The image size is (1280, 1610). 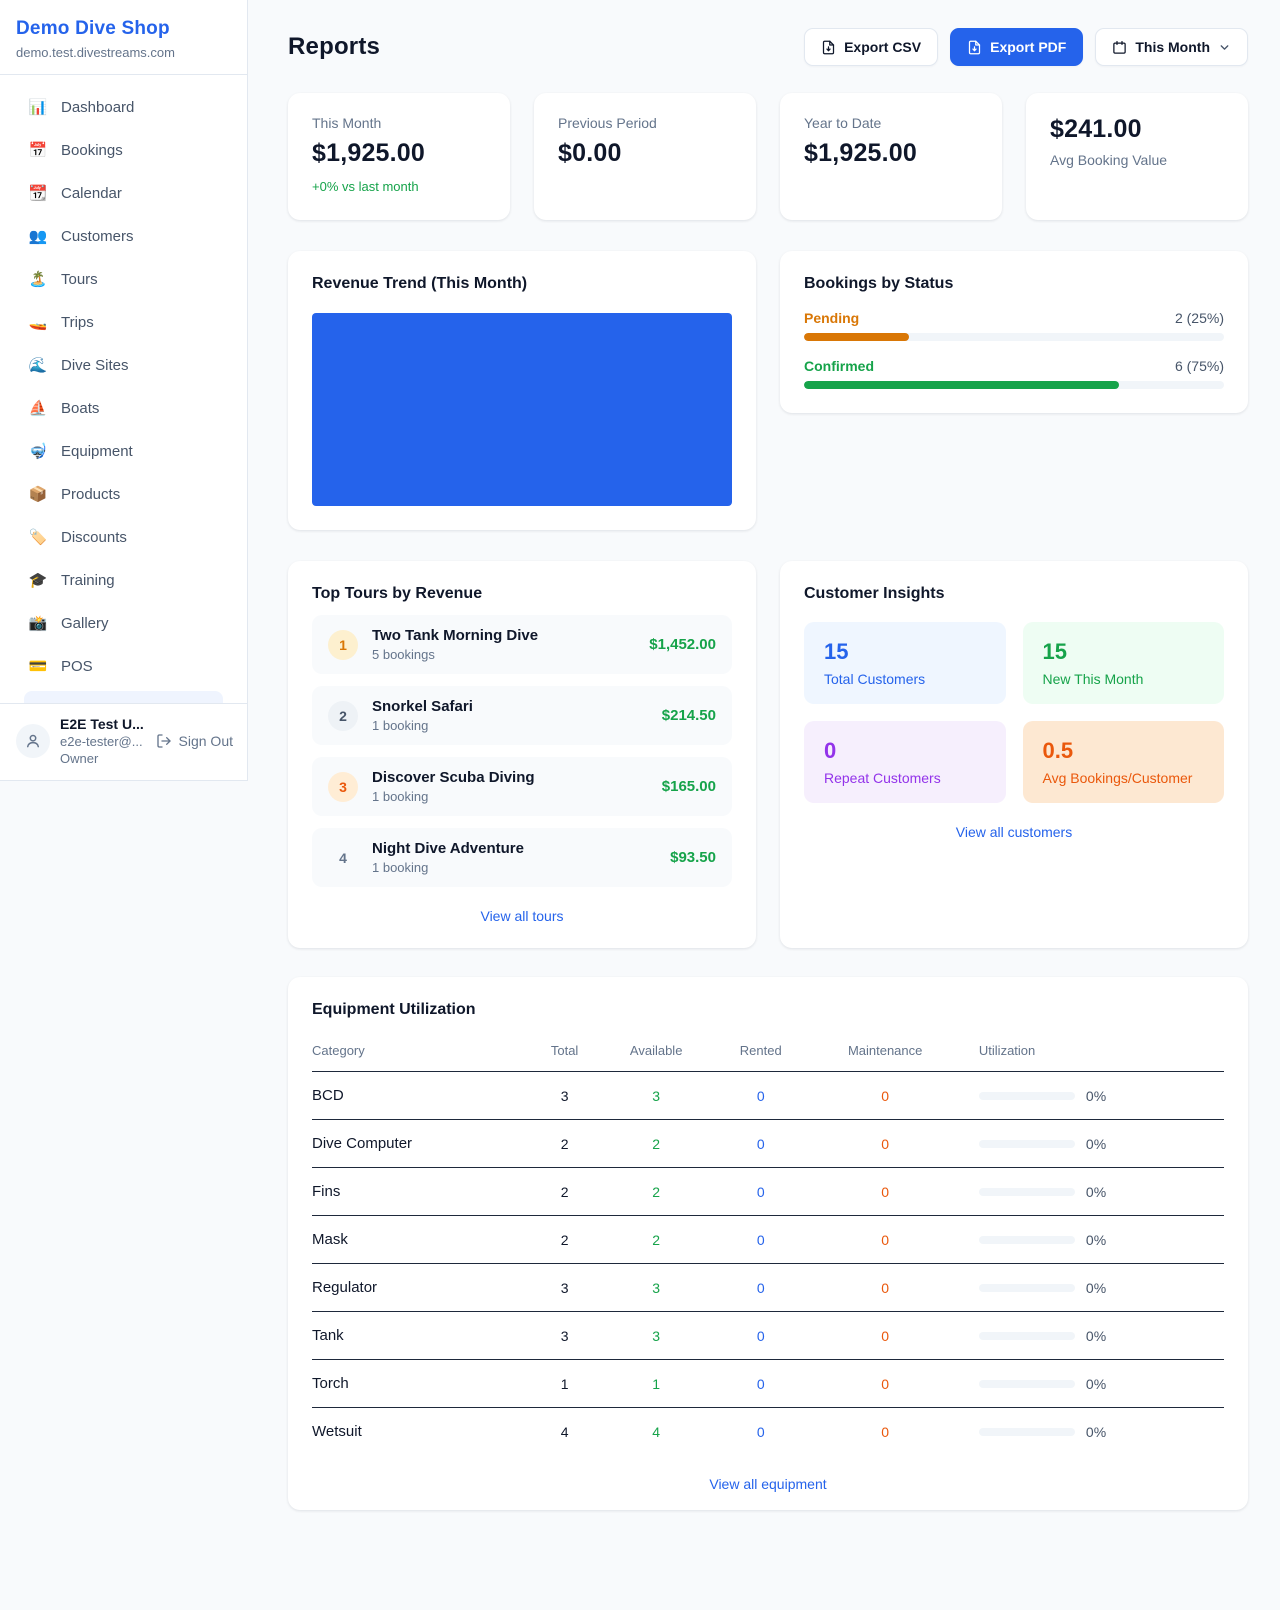 What do you see at coordinates (123, 537) in the screenshot?
I see `sidebar-item-discounts: 🏷️ Discounts` at bounding box center [123, 537].